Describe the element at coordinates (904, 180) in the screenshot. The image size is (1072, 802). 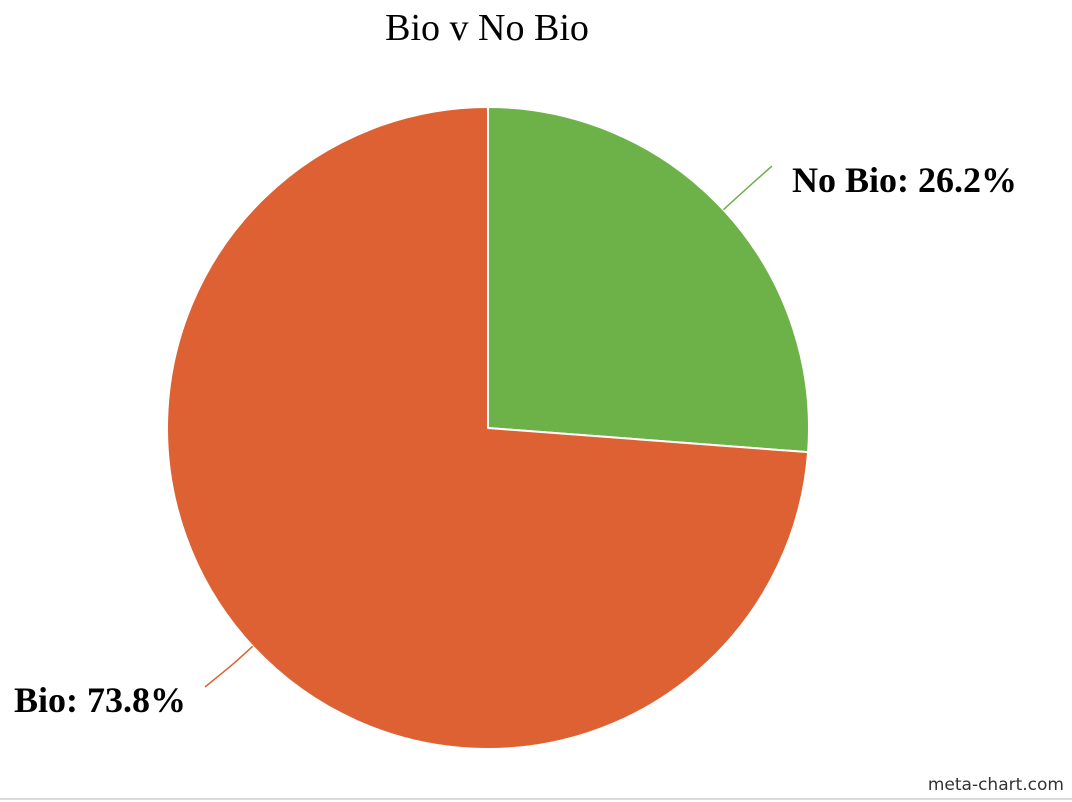
I see `slice-label-no-bio: No Bio: 26.2%` at that location.